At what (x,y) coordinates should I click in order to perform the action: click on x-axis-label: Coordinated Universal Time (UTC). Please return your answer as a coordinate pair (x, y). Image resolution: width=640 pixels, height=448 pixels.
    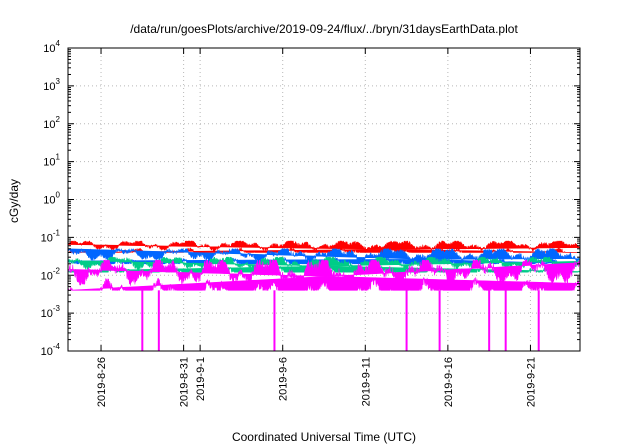
    Looking at the image, I should click on (324, 437).